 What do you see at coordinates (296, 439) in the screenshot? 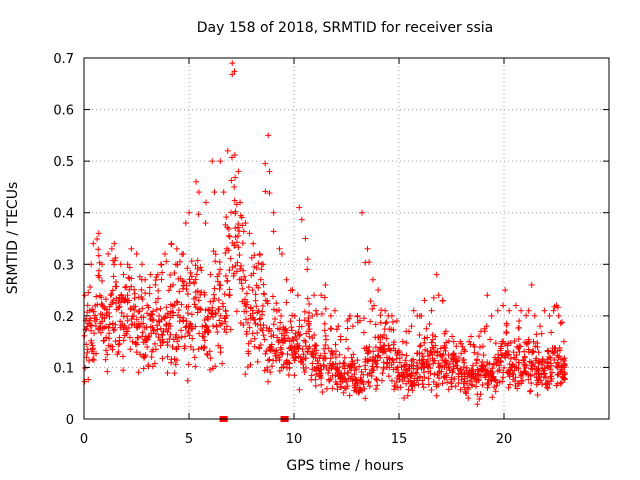
I see `x-tick-labels: 0 5 10 15 20` at bounding box center [296, 439].